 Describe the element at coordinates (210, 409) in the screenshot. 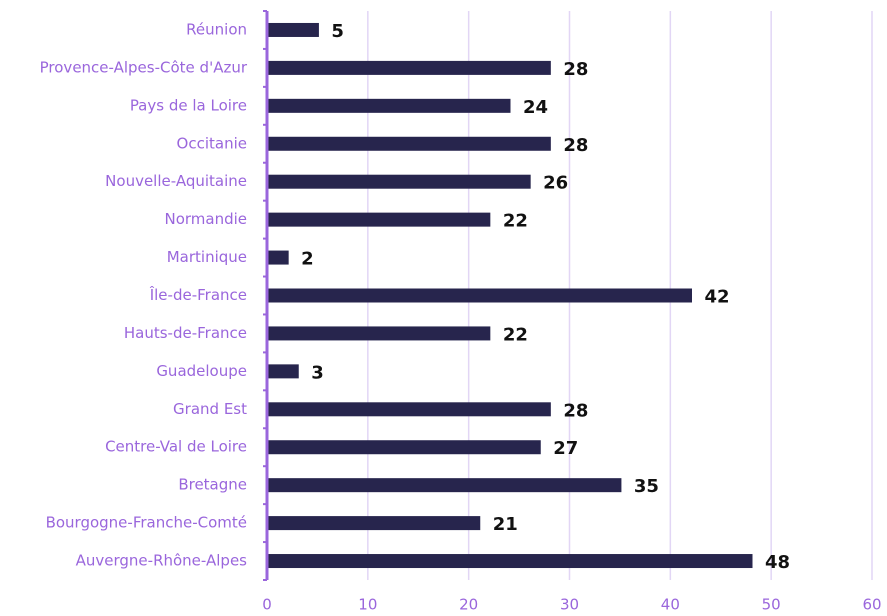

I see `category-label: Grand Est` at that location.